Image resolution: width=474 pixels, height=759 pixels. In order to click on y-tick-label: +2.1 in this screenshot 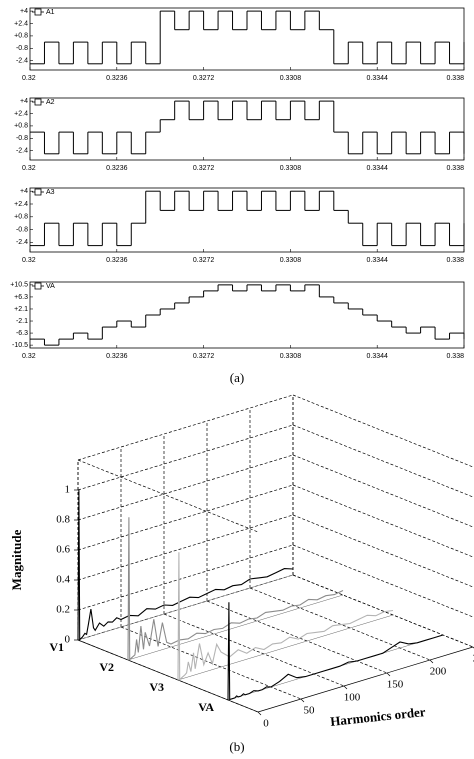, I will do `click(21, 309)`.